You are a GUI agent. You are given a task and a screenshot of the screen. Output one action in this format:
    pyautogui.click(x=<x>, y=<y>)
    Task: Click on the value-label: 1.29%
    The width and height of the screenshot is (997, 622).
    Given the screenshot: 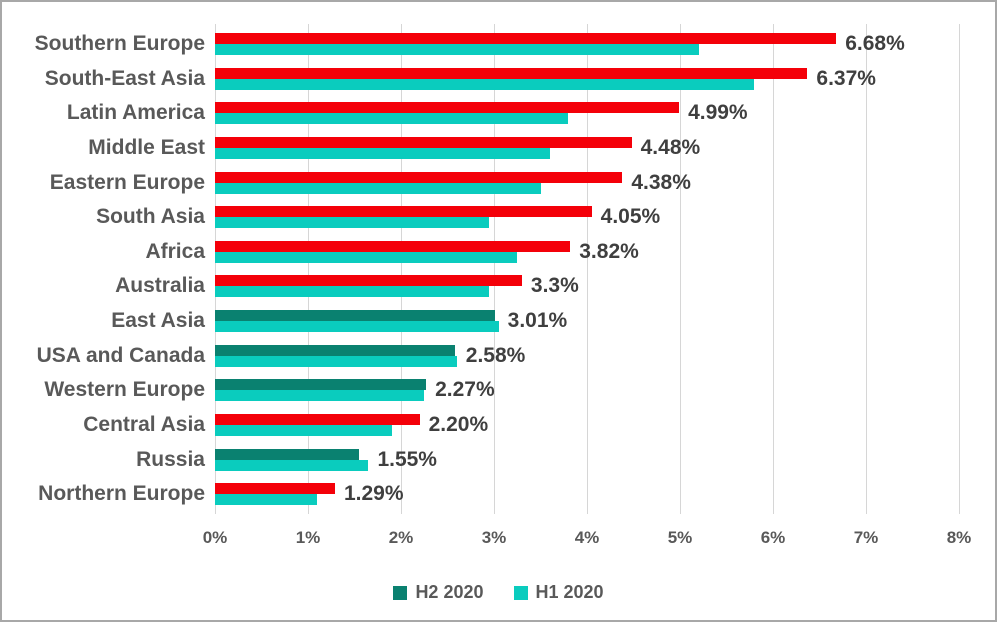 What is the action you would take?
    pyautogui.click(x=373, y=494)
    